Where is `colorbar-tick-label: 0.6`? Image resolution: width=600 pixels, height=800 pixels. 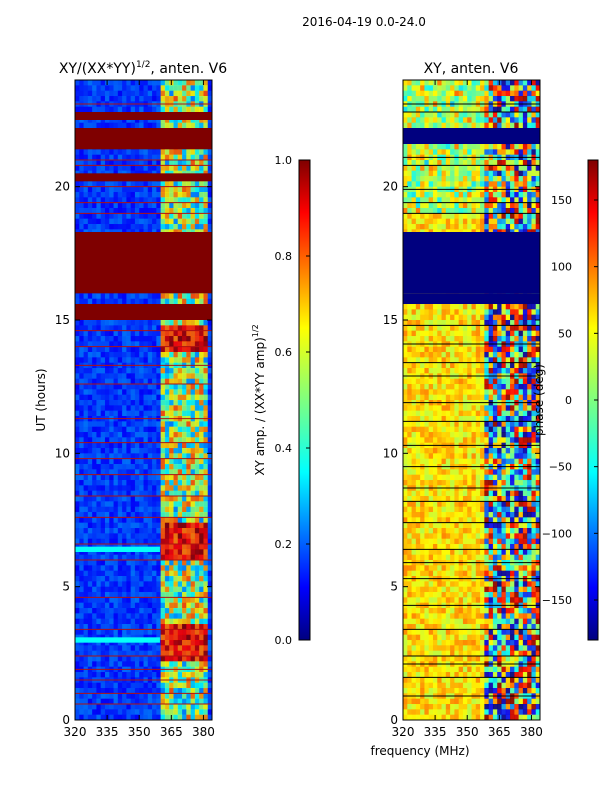
colorbar-tick-label: 0.6 is located at coordinates (284, 352).